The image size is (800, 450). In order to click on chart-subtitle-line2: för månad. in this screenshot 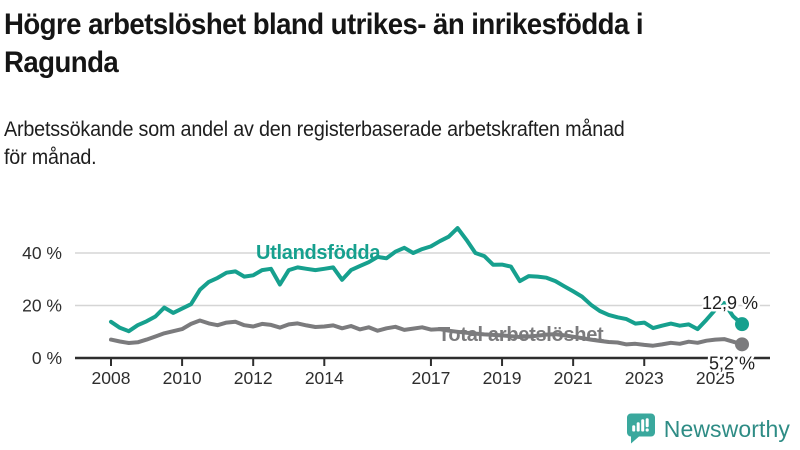, I will do `click(50, 157)`.